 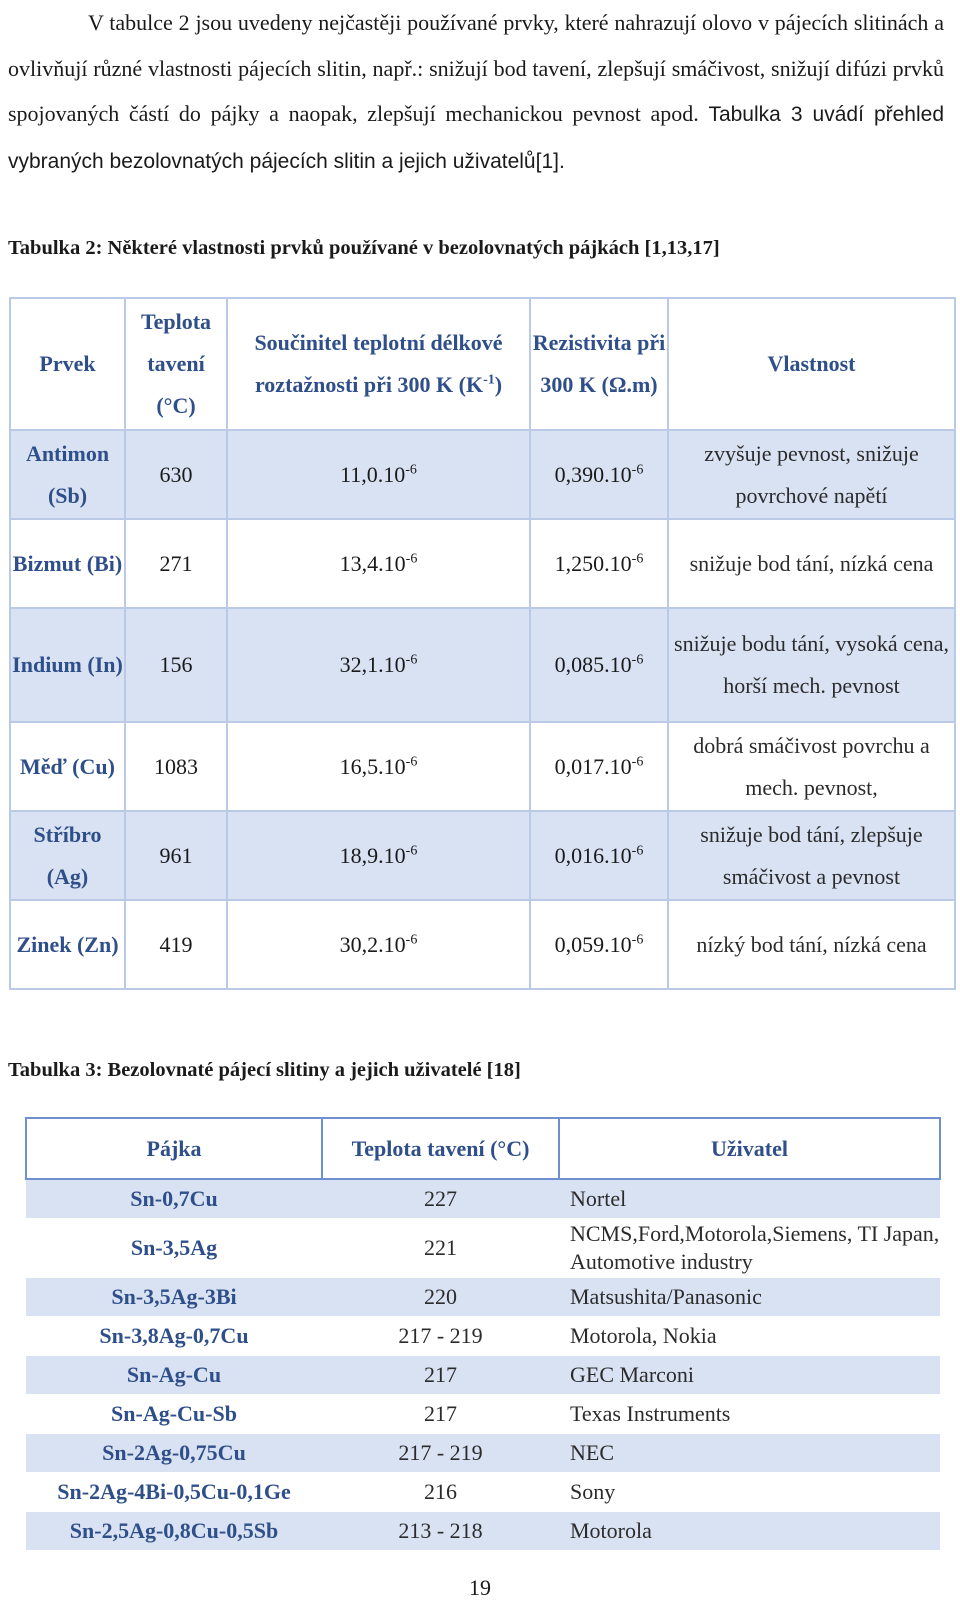 I want to click on alloy-name: Sn-2Ag-4Bi-0,5Cu-0,1Ge, so click(x=174, y=1491).